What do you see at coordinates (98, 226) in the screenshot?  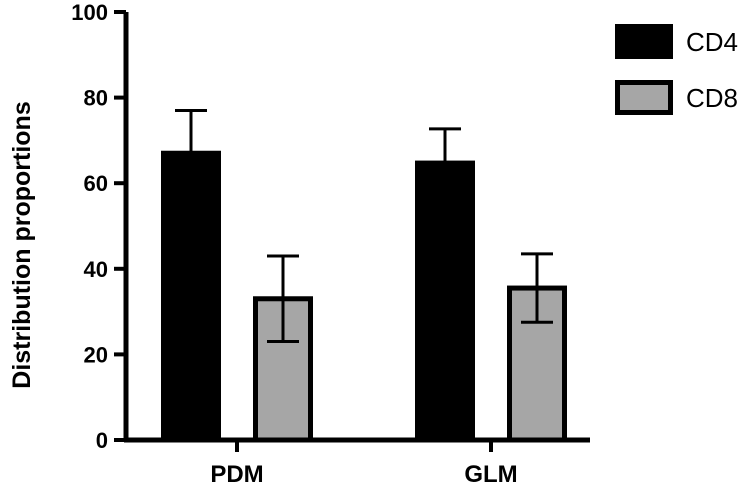 I see `y-axis-ticks: 0 20 40 60 80 100` at bounding box center [98, 226].